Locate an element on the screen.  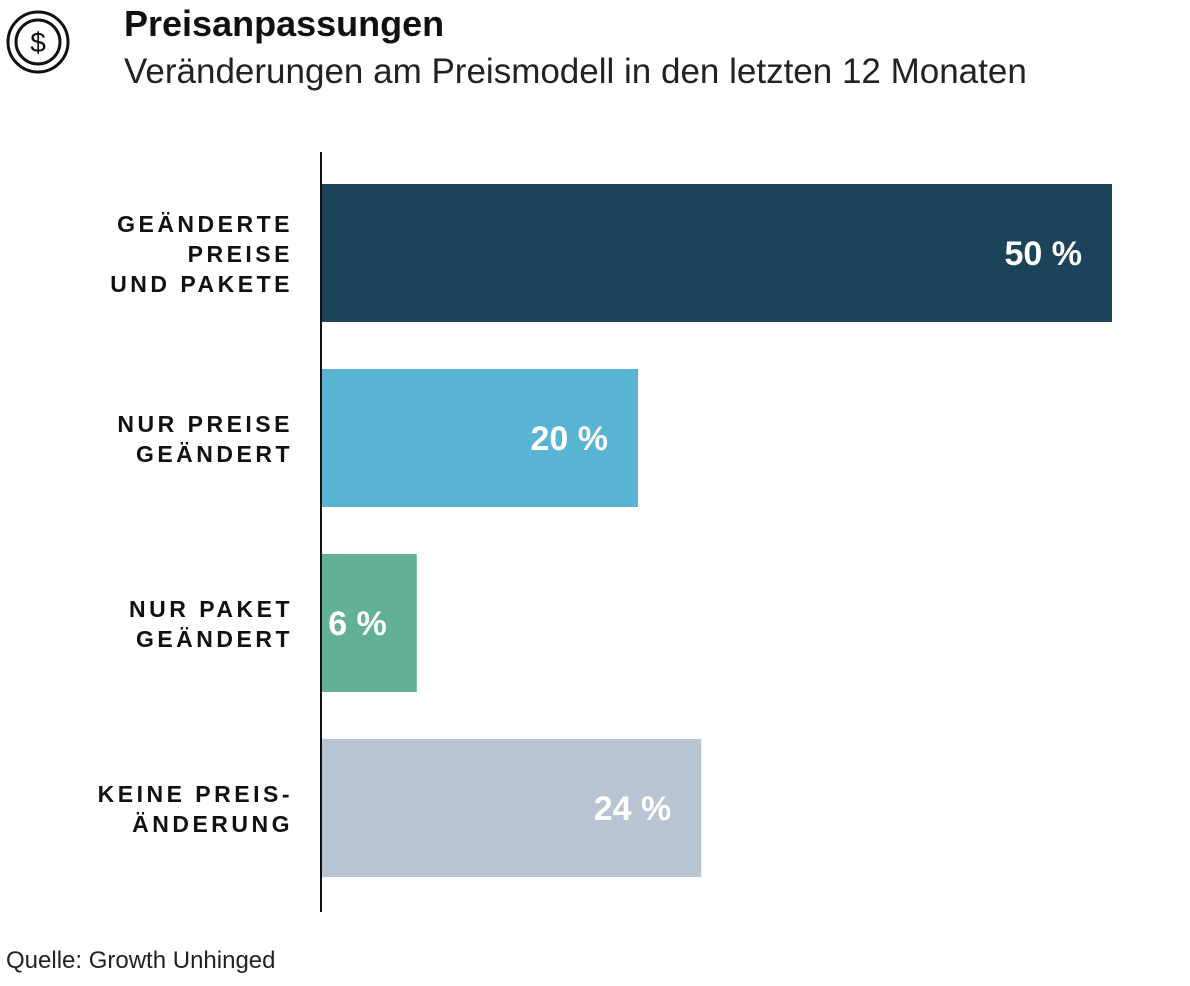
category-label: KEINE PREIS-ÄNDERUNG is located at coordinates (195, 809).